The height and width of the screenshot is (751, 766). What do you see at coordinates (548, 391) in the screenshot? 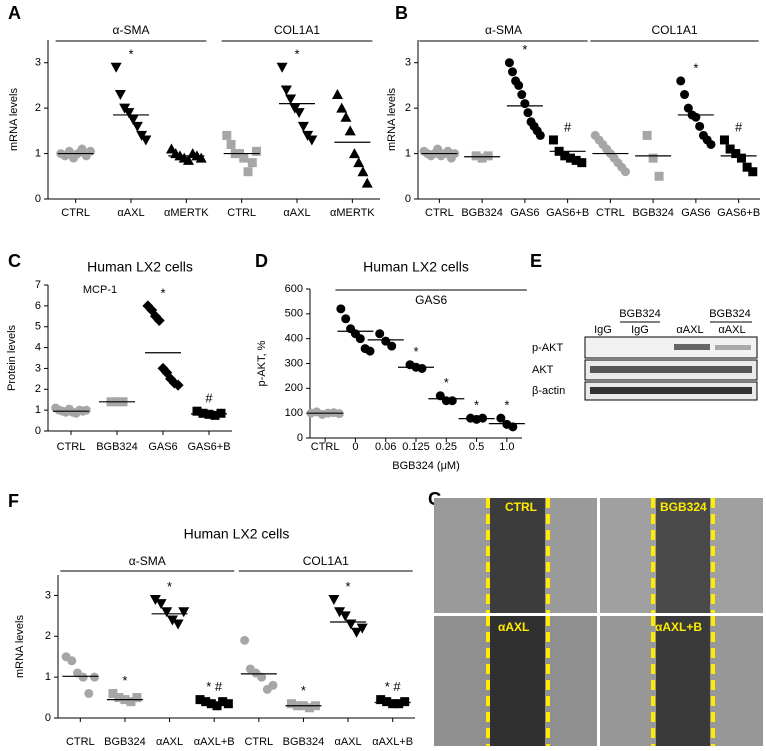
I see `row-label: β-actin` at bounding box center [548, 391].